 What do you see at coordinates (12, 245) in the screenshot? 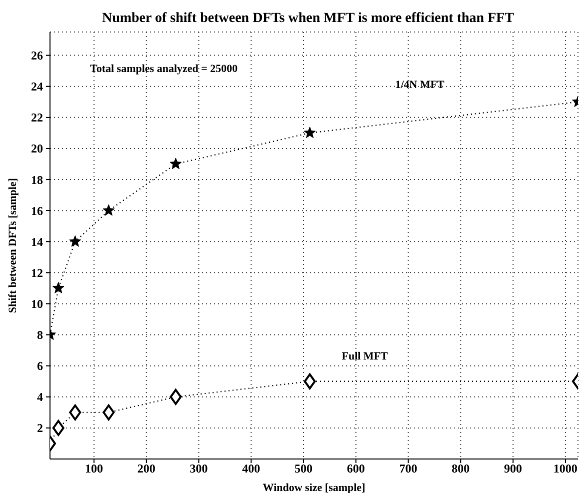
I see `y-axis-title: Shift between DFTs [sample]` at bounding box center [12, 245].